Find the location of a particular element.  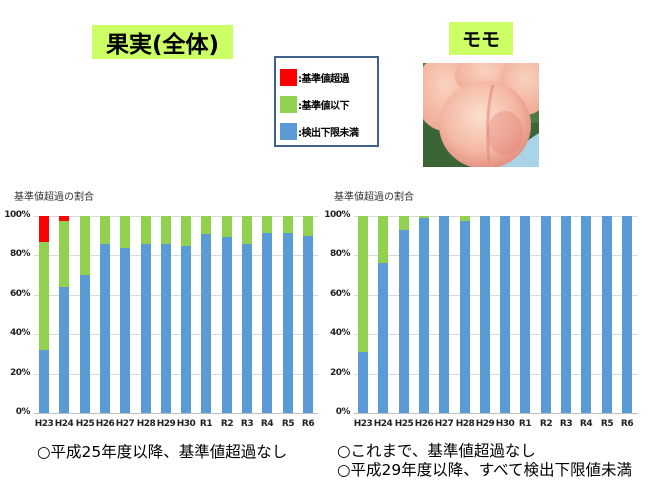

stacked-bar-R3 is located at coordinates (566, 314).